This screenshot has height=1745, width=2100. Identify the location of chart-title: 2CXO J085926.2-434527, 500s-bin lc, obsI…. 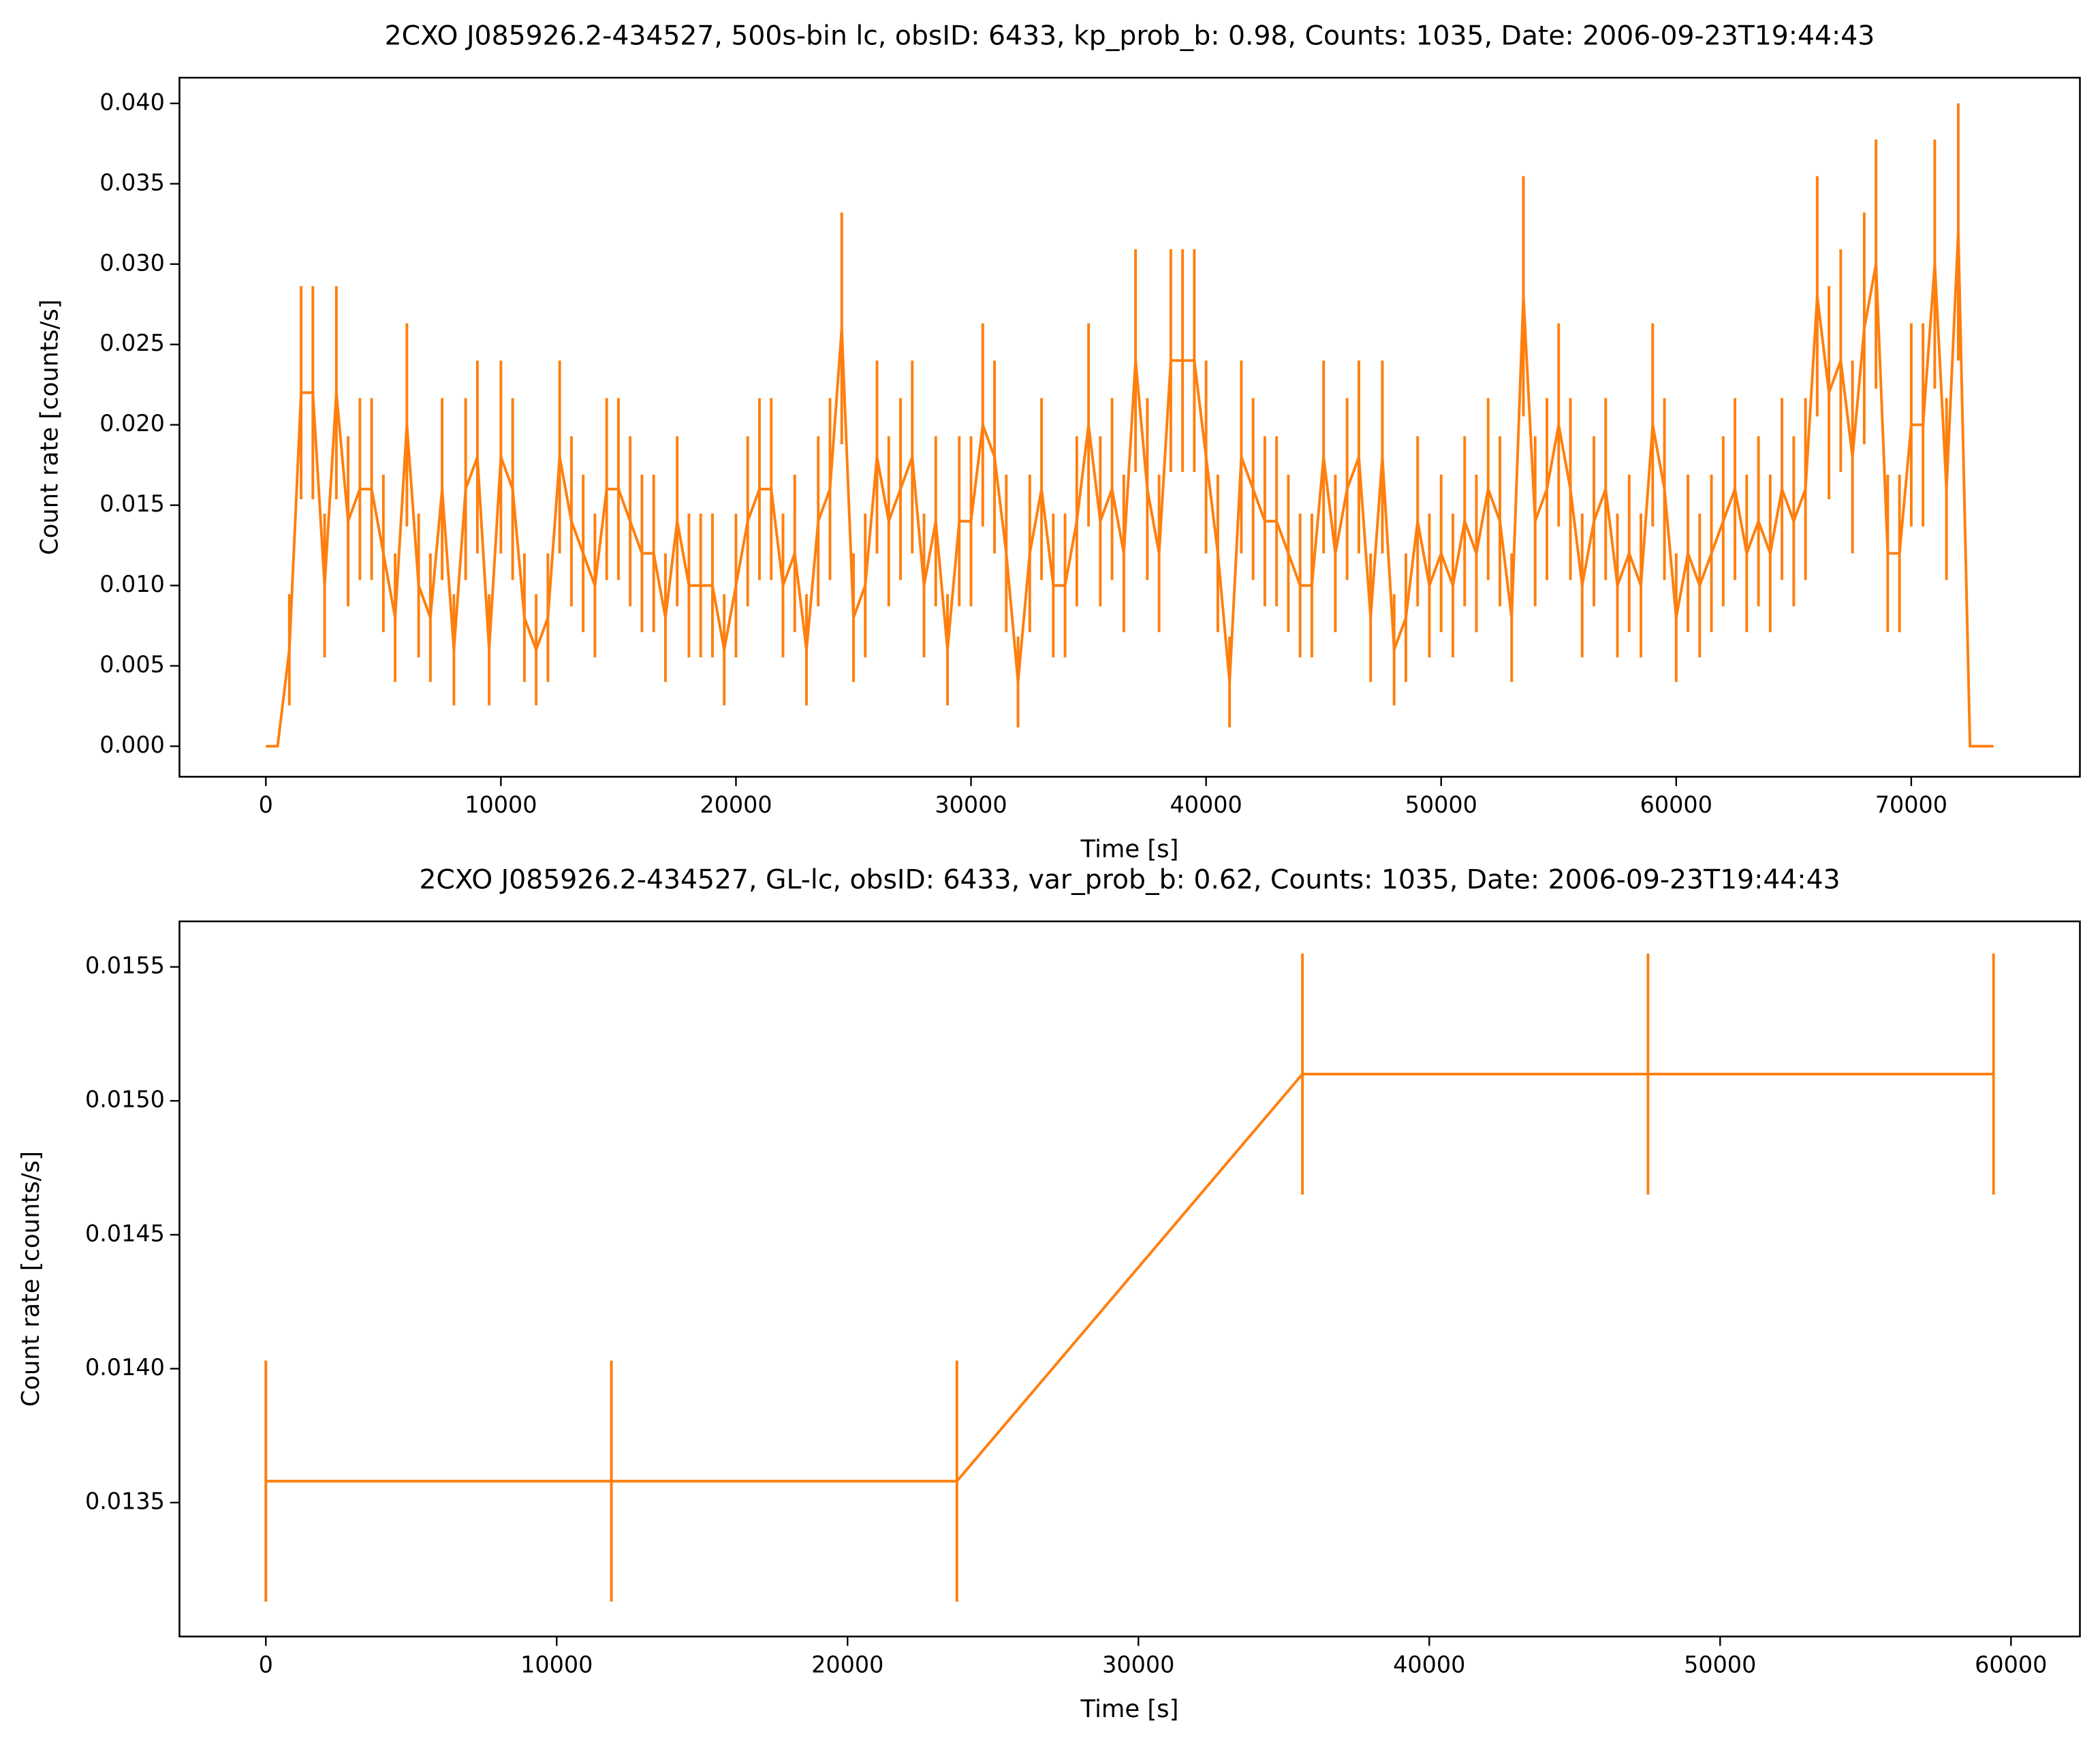
(1130, 36).